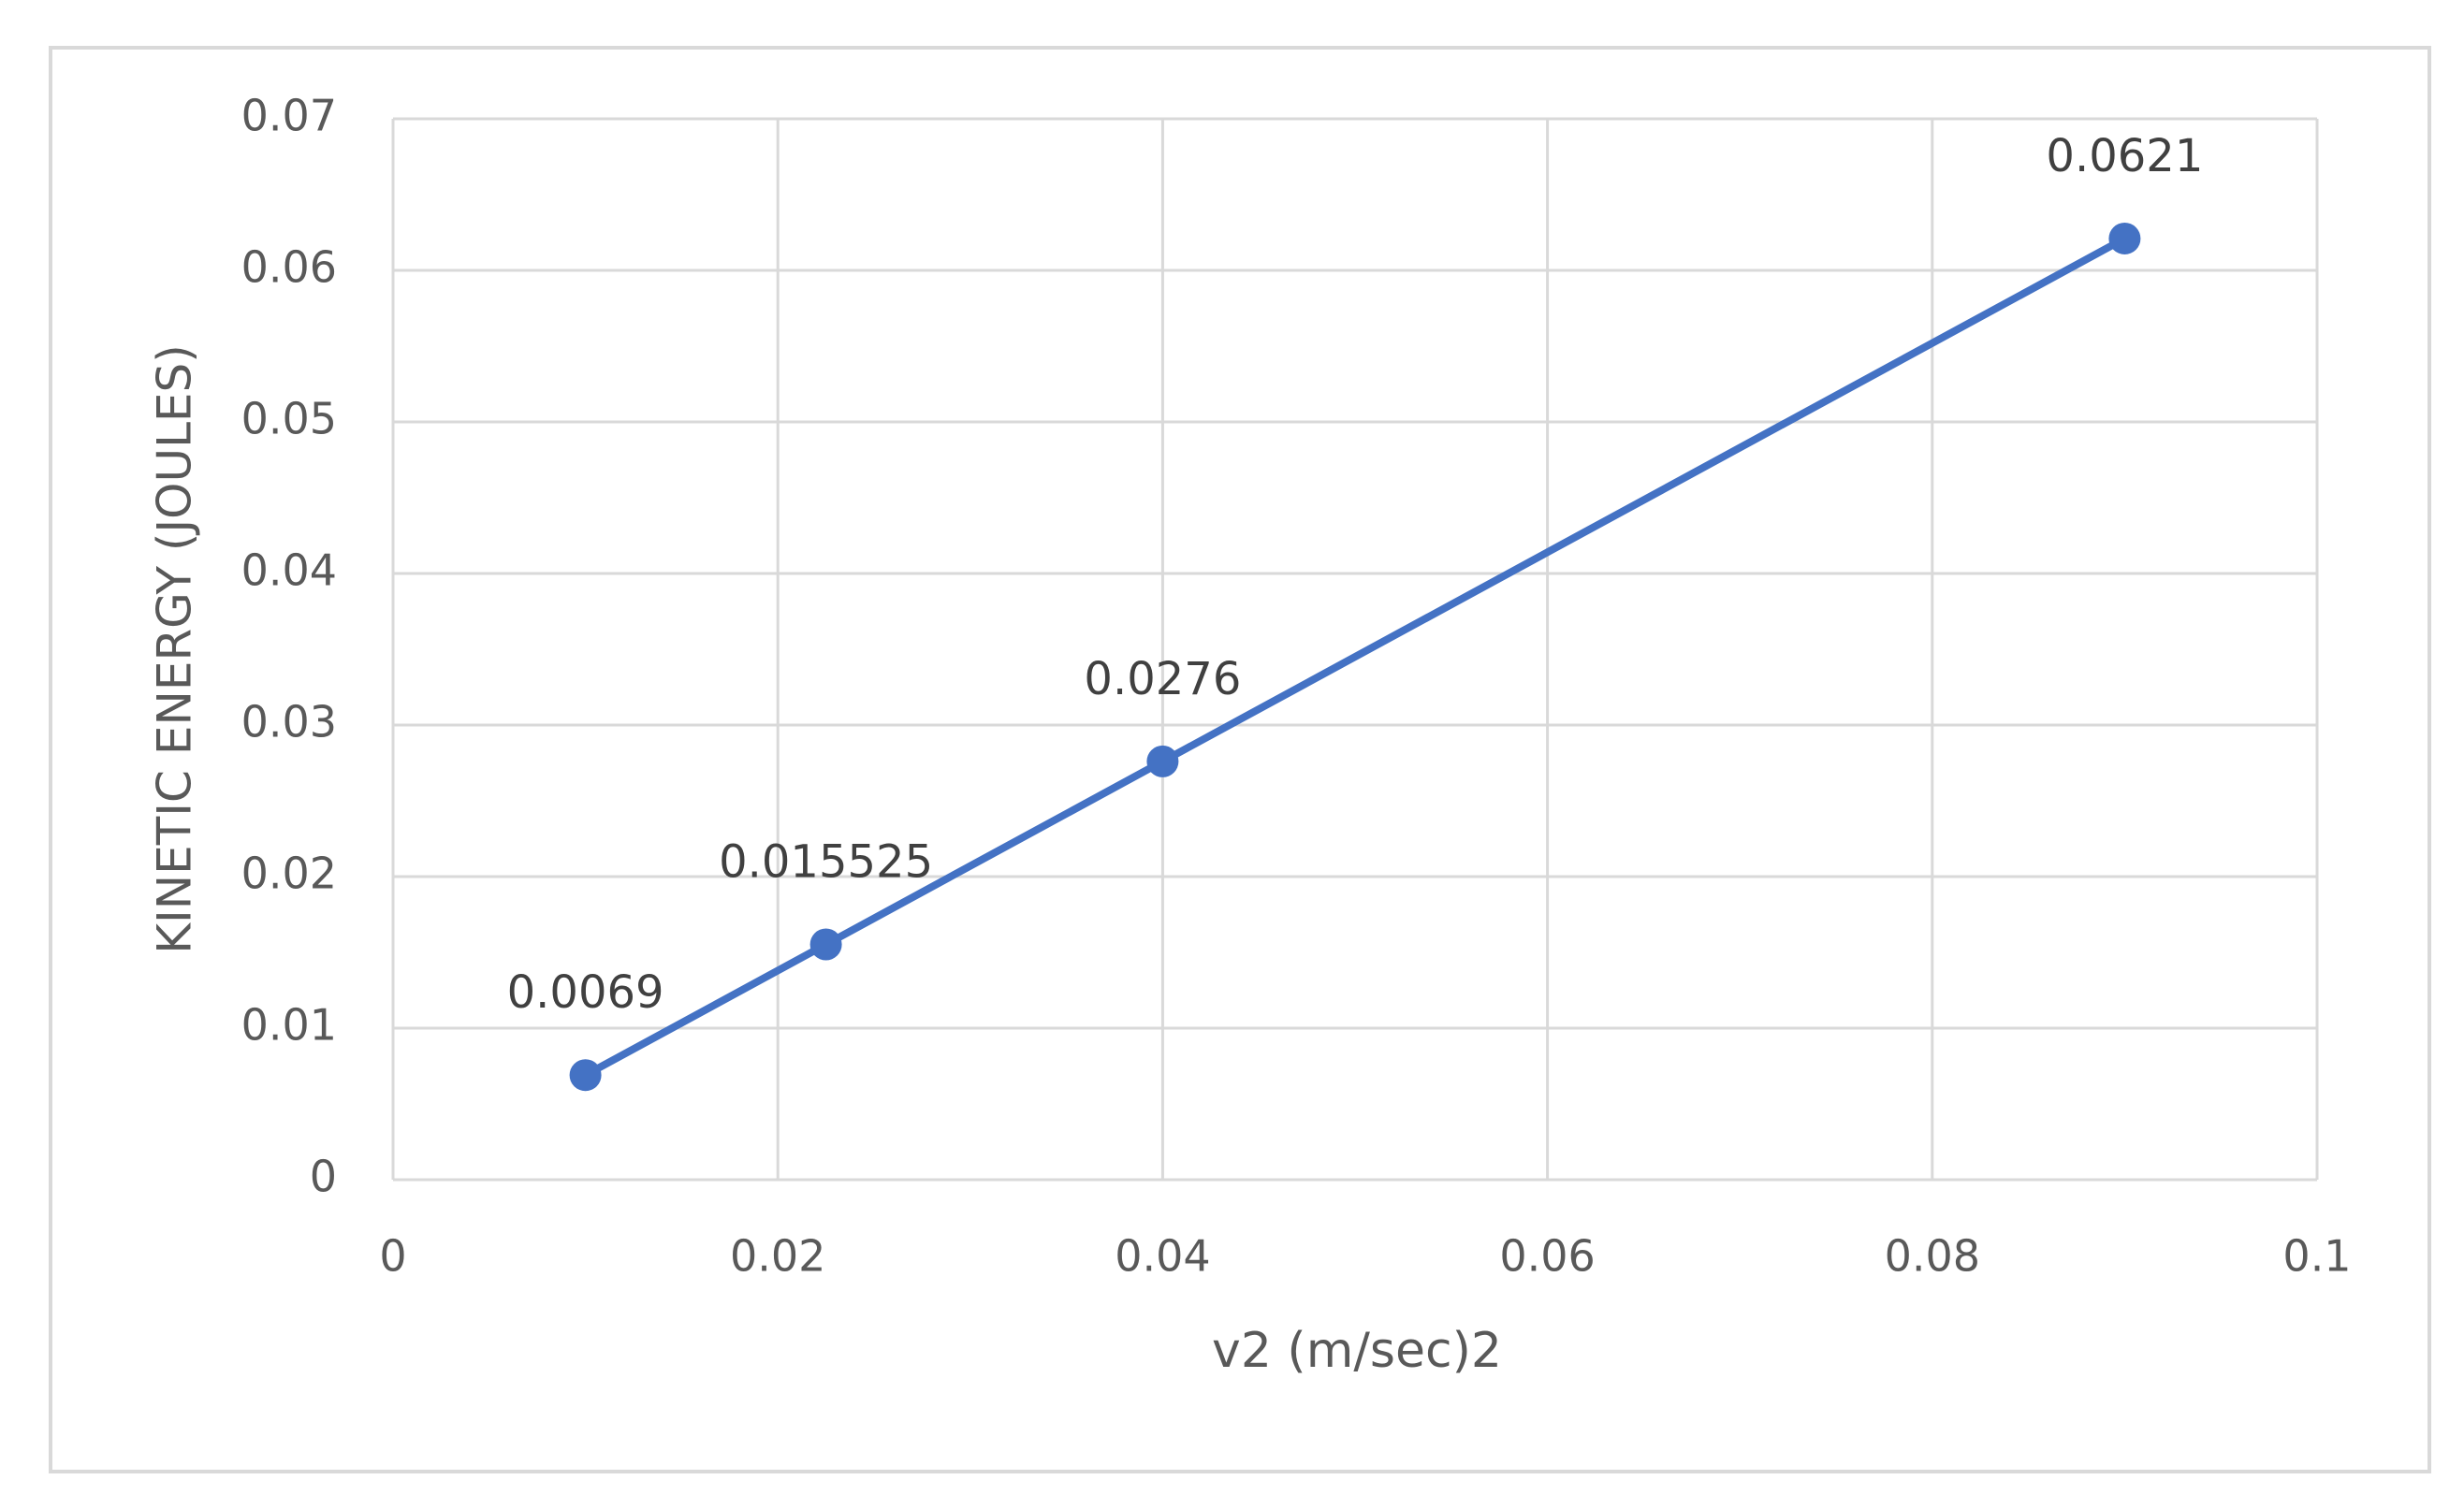 The image size is (2464, 1509). I want to click on x-tick-label: 0, so click(393, 1256).